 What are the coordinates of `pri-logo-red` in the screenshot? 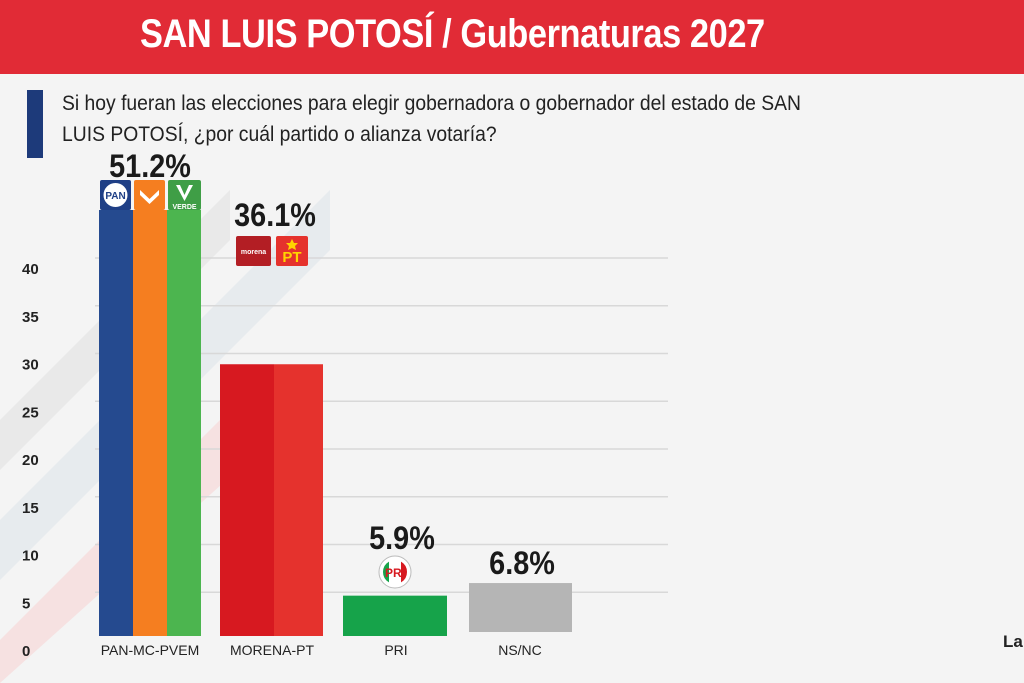 It's located at (404, 572).